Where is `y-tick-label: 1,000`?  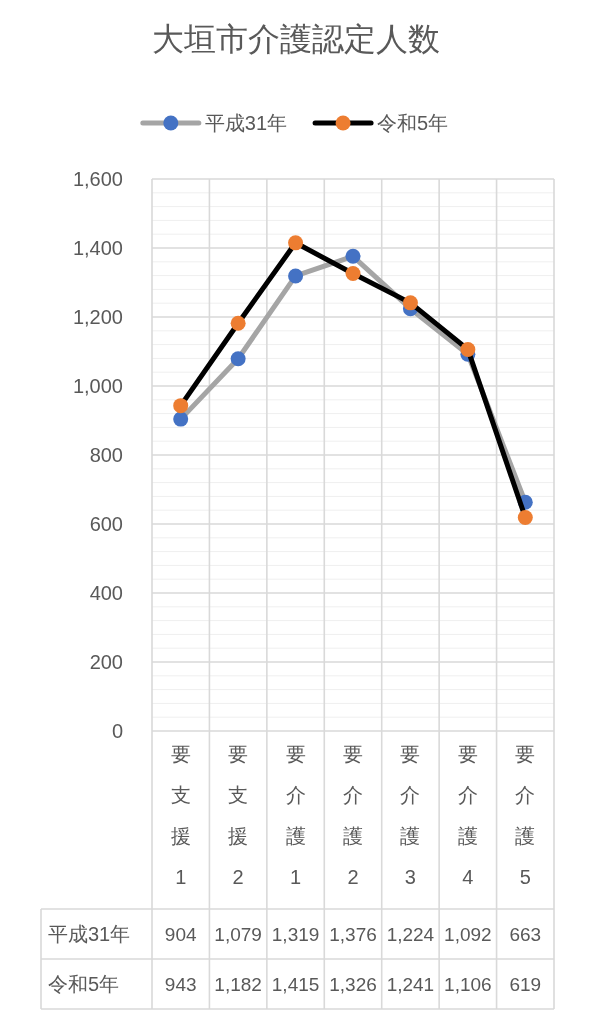 y-tick-label: 1,000 is located at coordinates (97, 386).